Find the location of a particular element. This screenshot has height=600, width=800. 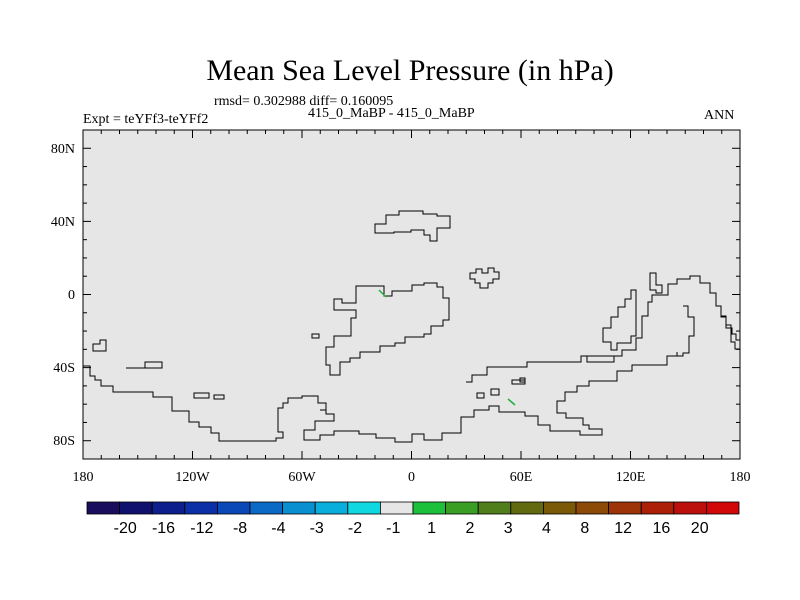

colorbar-label: -3 is located at coordinates (317, 528).